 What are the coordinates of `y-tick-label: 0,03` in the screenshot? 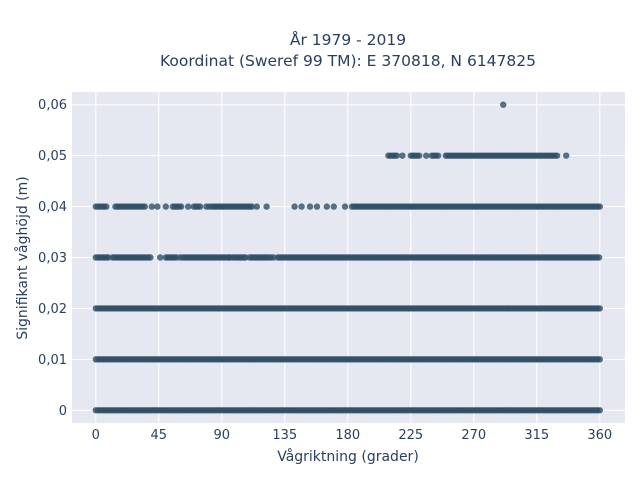 It's located at (52, 258).